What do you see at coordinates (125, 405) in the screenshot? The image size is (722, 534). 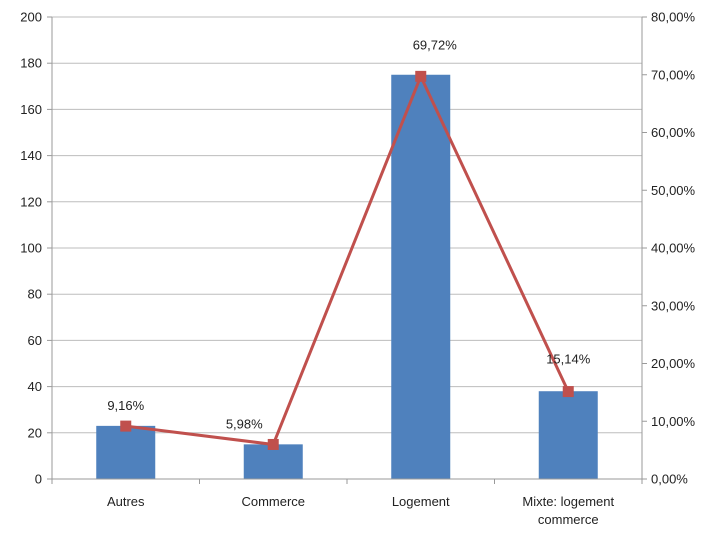 I see `data-label: 9,16%` at bounding box center [125, 405].